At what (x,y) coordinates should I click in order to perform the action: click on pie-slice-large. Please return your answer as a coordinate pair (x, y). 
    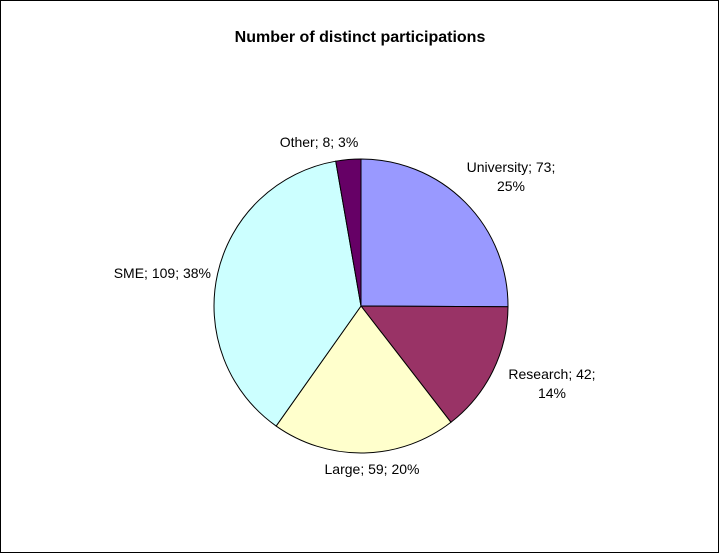
    Looking at the image, I should click on (363, 379).